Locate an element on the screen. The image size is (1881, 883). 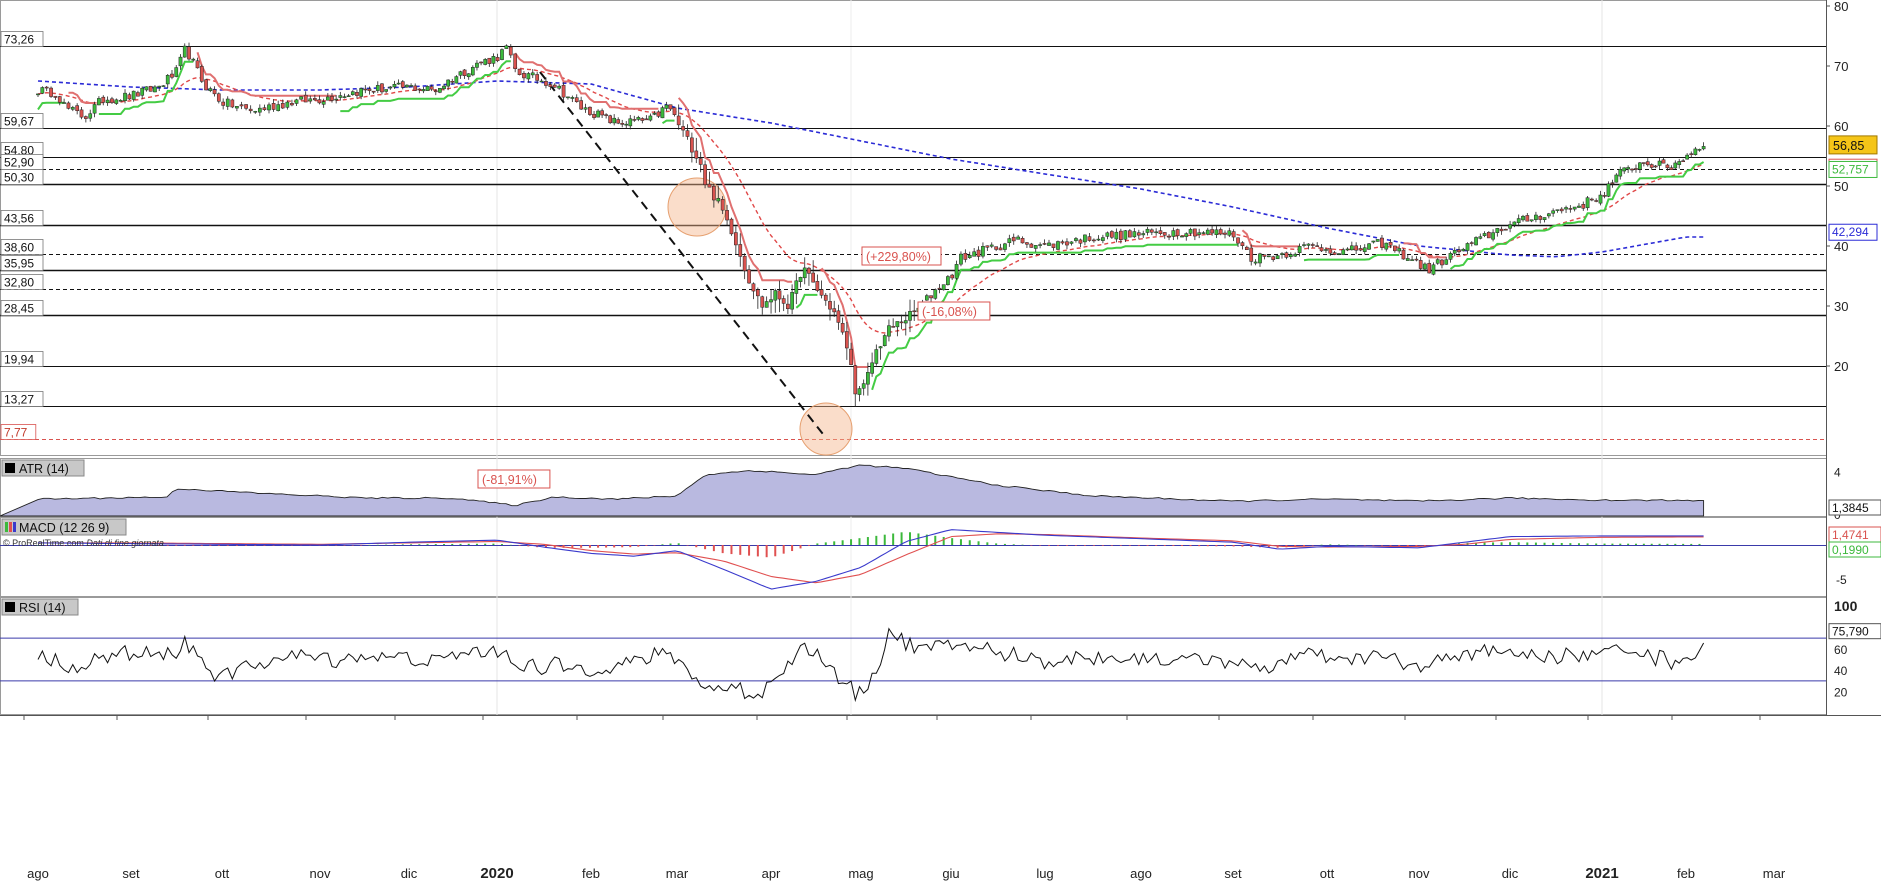
atr-label: ATR (14) is located at coordinates (44, 469).